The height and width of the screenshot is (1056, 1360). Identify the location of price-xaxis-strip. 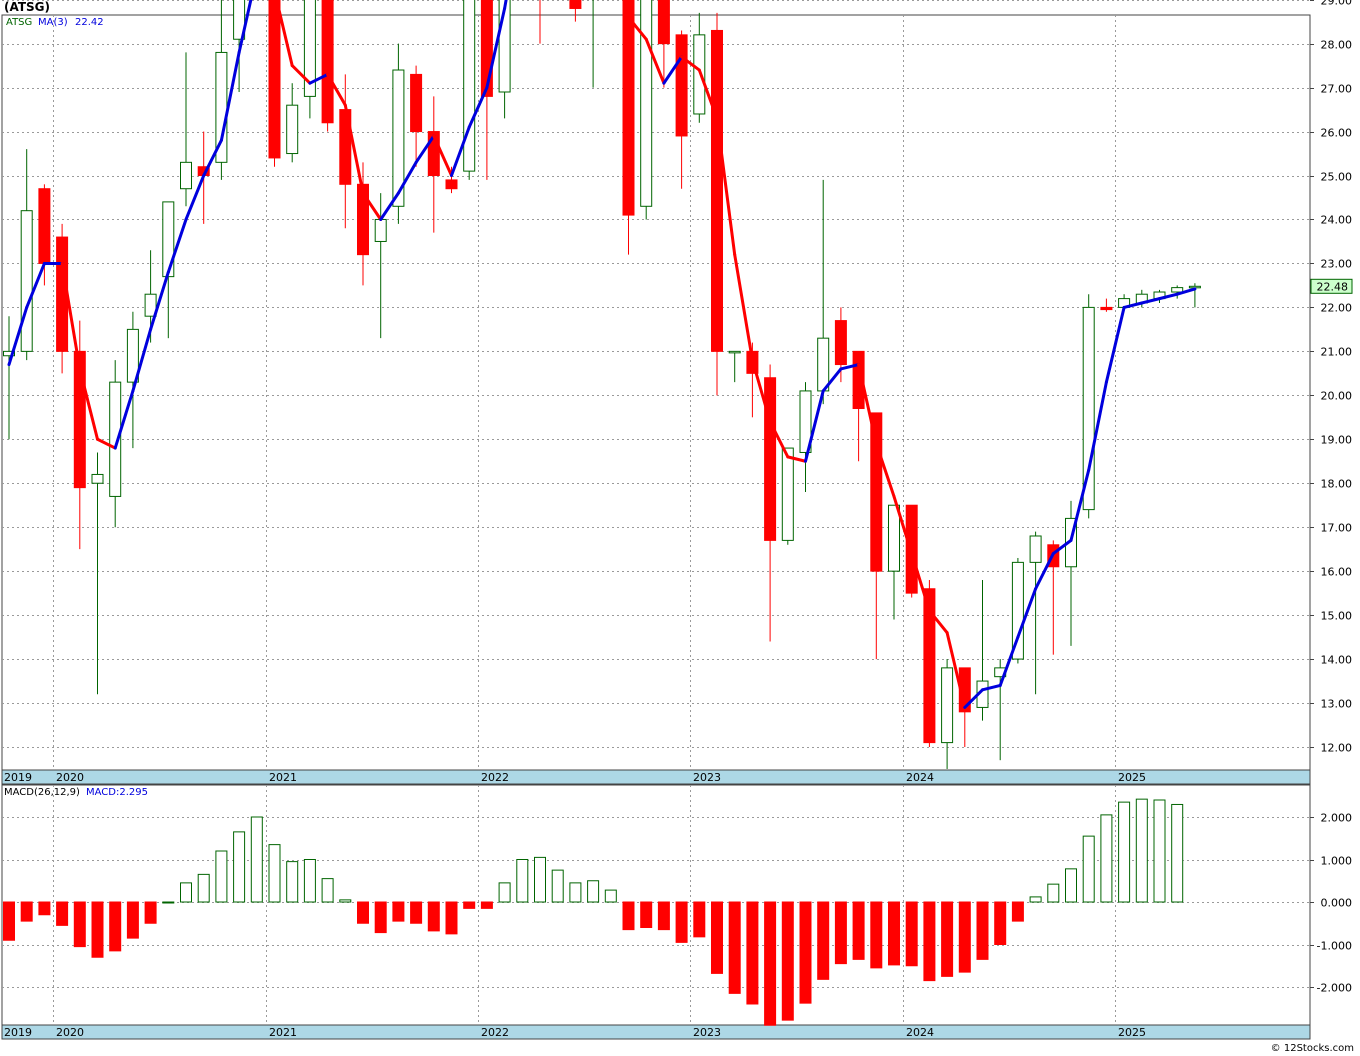
(656, 777).